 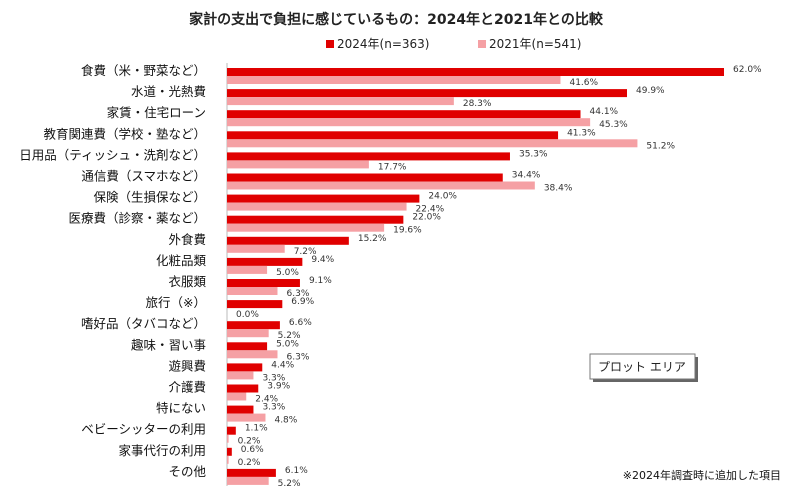 What do you see at coordinates (613, 125) in the screenshot?
I see `data-label-2021: 45.3%` at bounding box center [613, 125].